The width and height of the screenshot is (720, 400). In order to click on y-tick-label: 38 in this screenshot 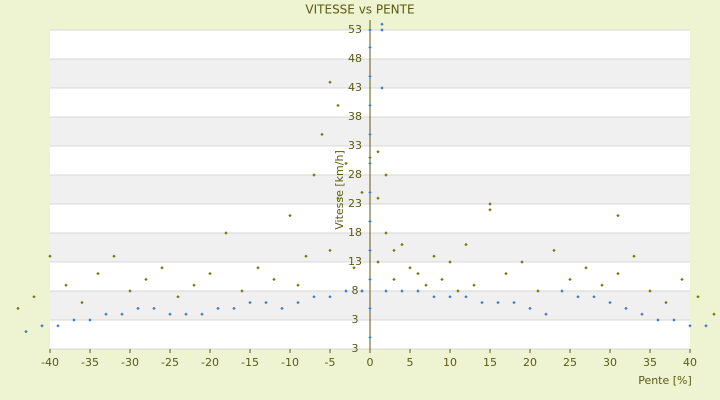, I will do `click(355, 116)`.